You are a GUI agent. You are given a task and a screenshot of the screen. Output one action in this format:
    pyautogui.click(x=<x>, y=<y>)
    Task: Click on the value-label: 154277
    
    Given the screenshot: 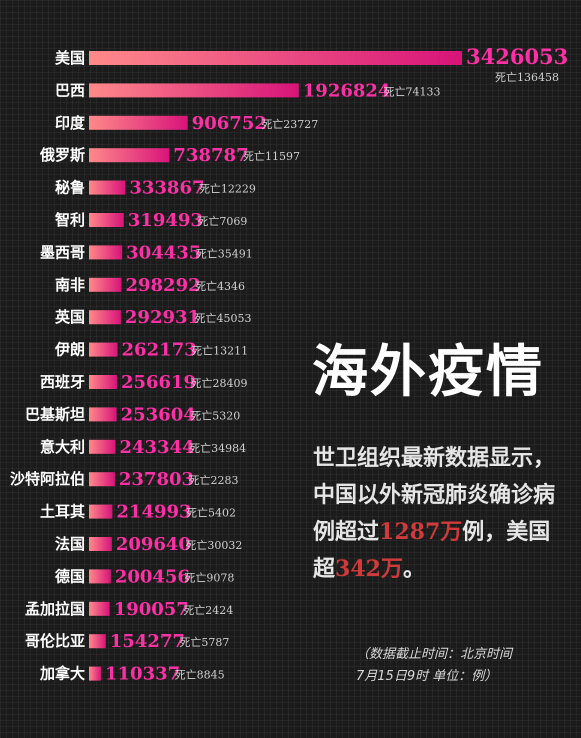 What is the action you would take?
    pyautogui.click(x=147, y=641)
    